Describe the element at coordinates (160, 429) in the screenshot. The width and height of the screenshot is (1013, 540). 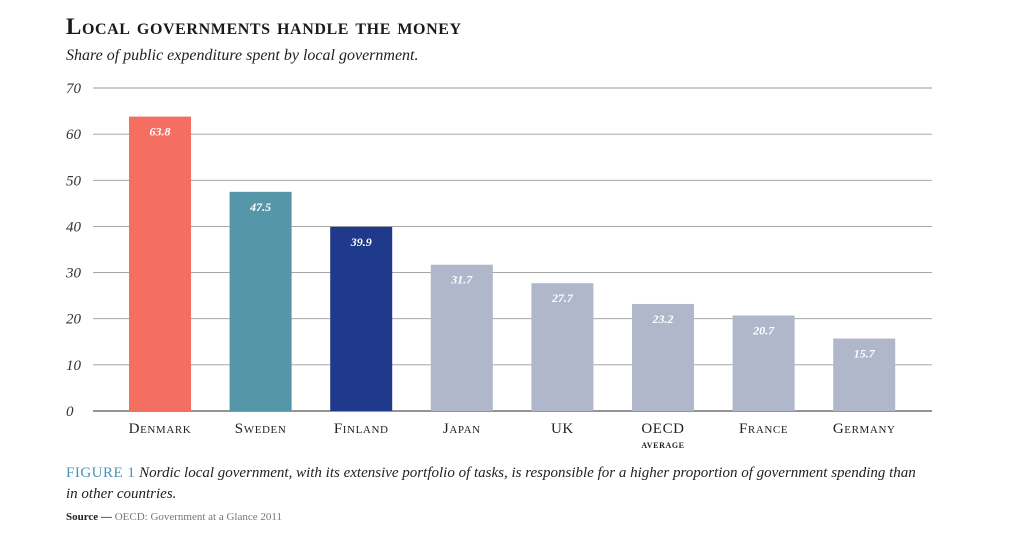
I see `x-tick-label: Denmark` at that location.